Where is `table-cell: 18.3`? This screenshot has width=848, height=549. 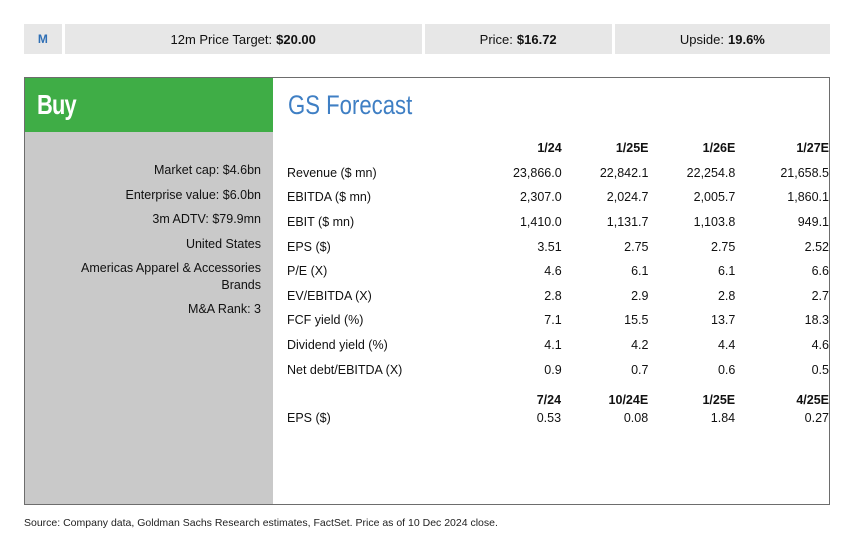
table-cell: 18.3 is located at coordinates (816, 320).